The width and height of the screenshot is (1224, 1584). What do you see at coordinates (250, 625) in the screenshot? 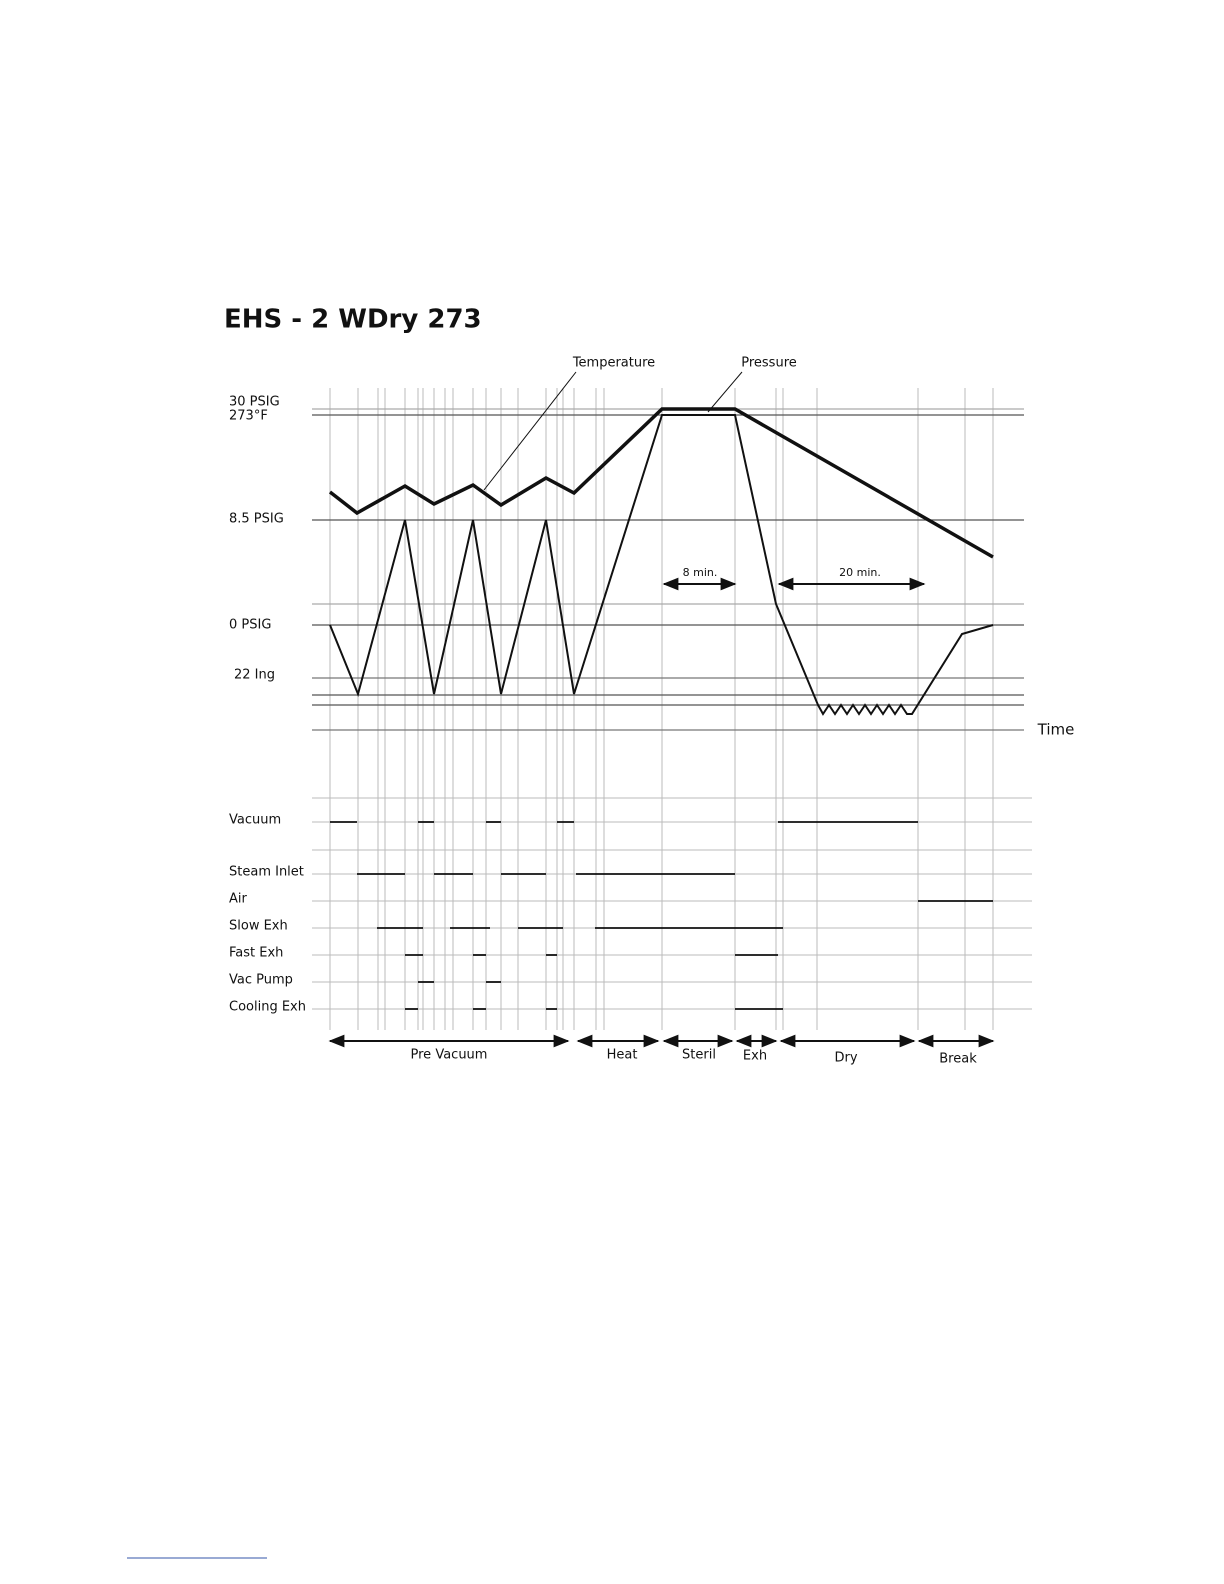
I see `level-label: 0 PSIG` at bounding box center [250, 625].